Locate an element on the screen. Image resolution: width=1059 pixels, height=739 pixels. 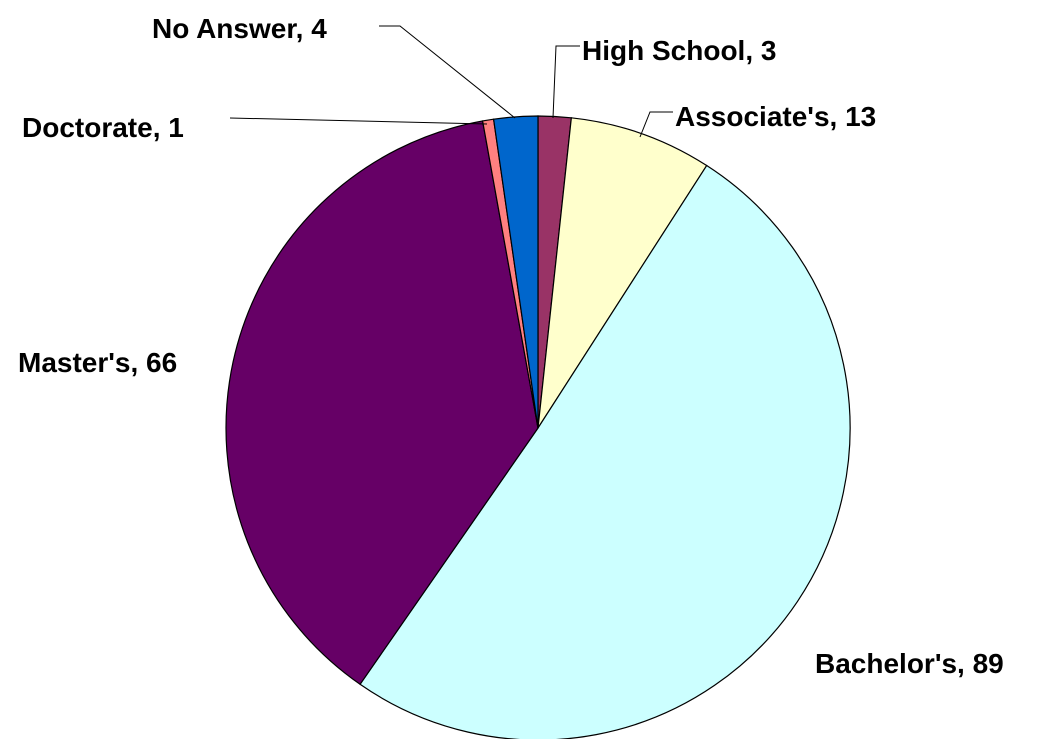
leader-line-associate-s is located at coordinates (656, 124).